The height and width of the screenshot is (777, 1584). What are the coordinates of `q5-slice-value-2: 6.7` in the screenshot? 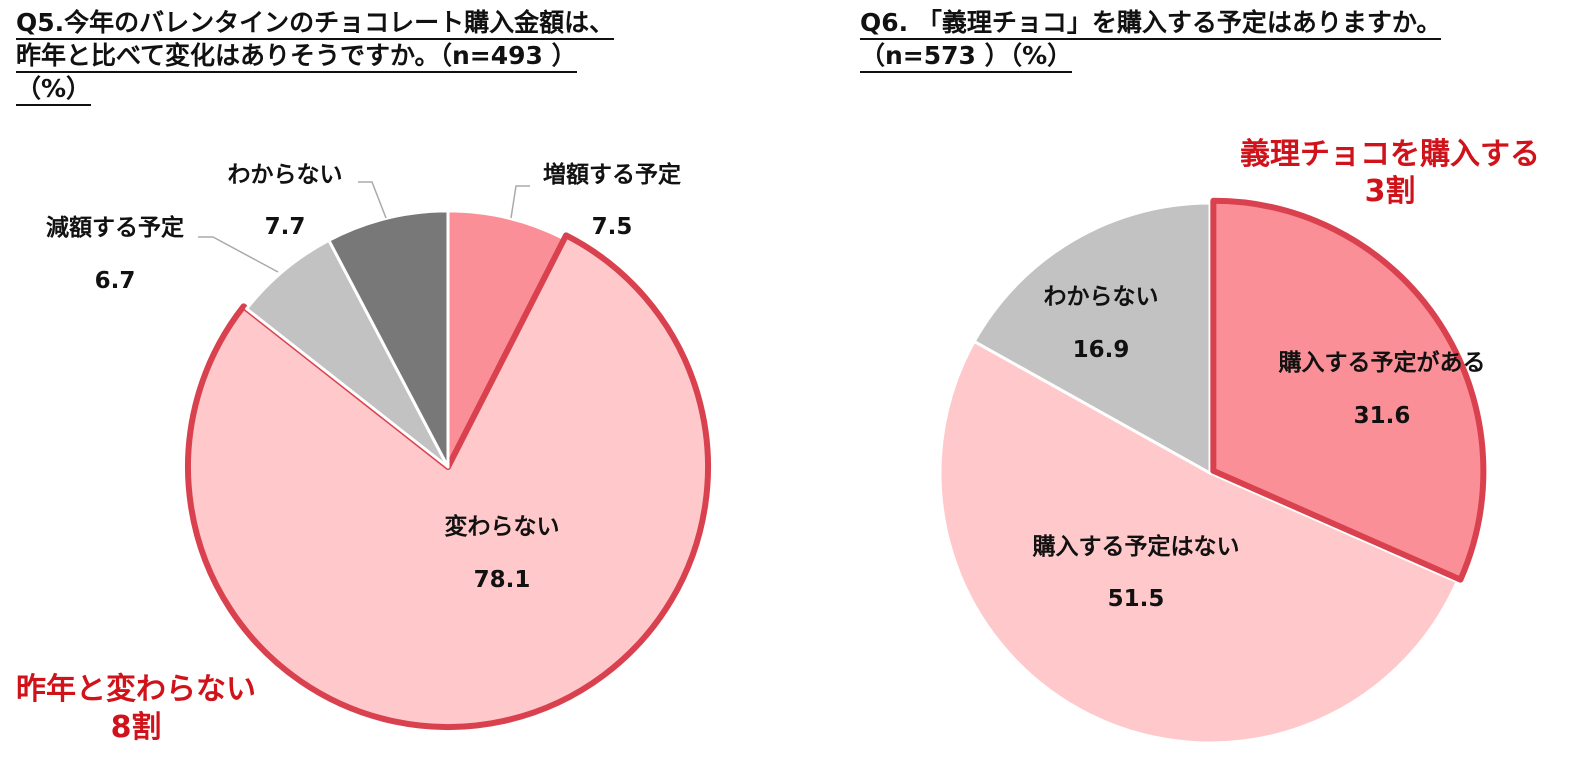 It's located at (115, 281).